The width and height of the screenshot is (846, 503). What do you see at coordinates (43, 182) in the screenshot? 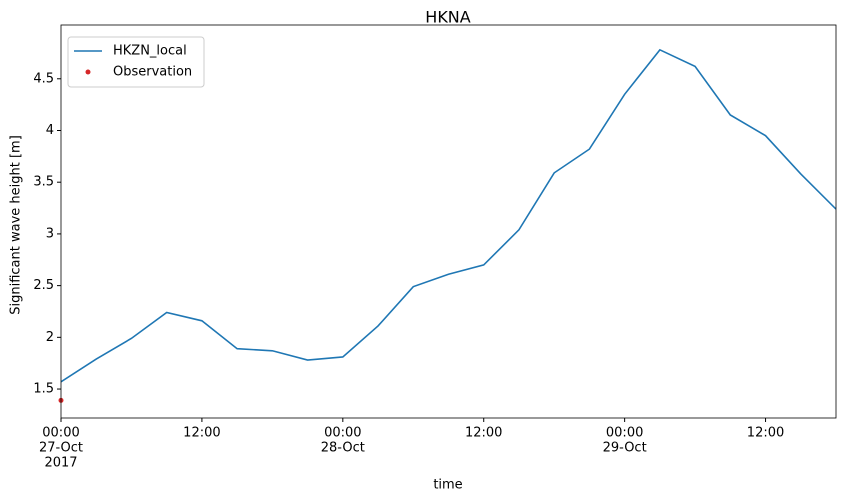
I see `y-tick-label: 3.5` at bounding box center [43, 182].